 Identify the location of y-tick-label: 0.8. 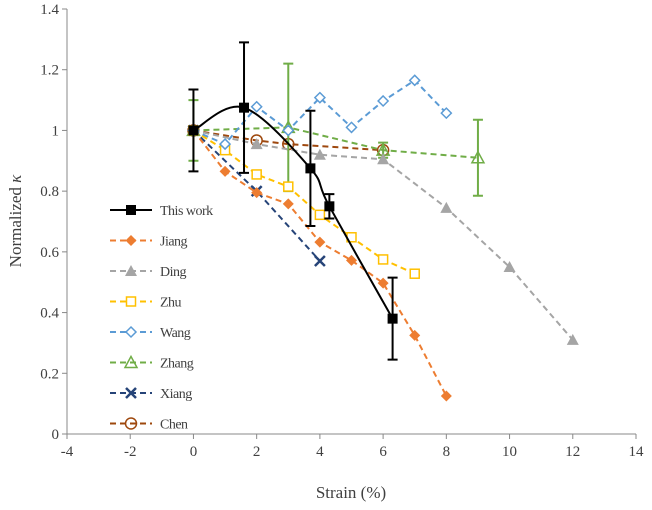
(49, 192).